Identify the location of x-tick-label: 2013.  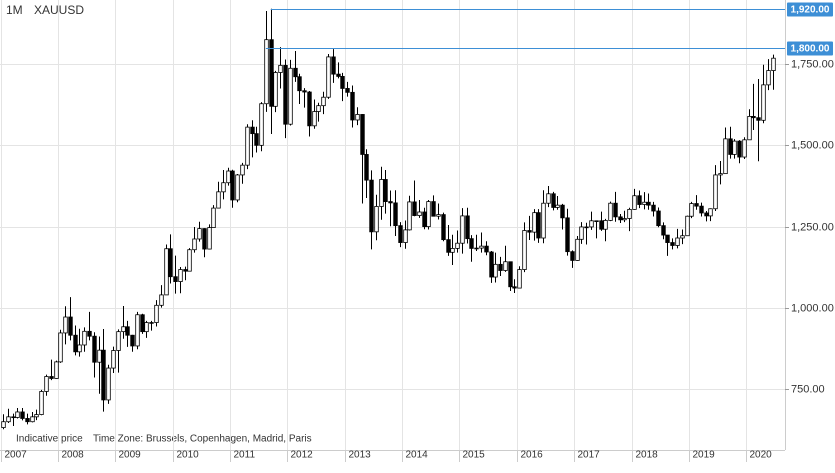
(360, 455).